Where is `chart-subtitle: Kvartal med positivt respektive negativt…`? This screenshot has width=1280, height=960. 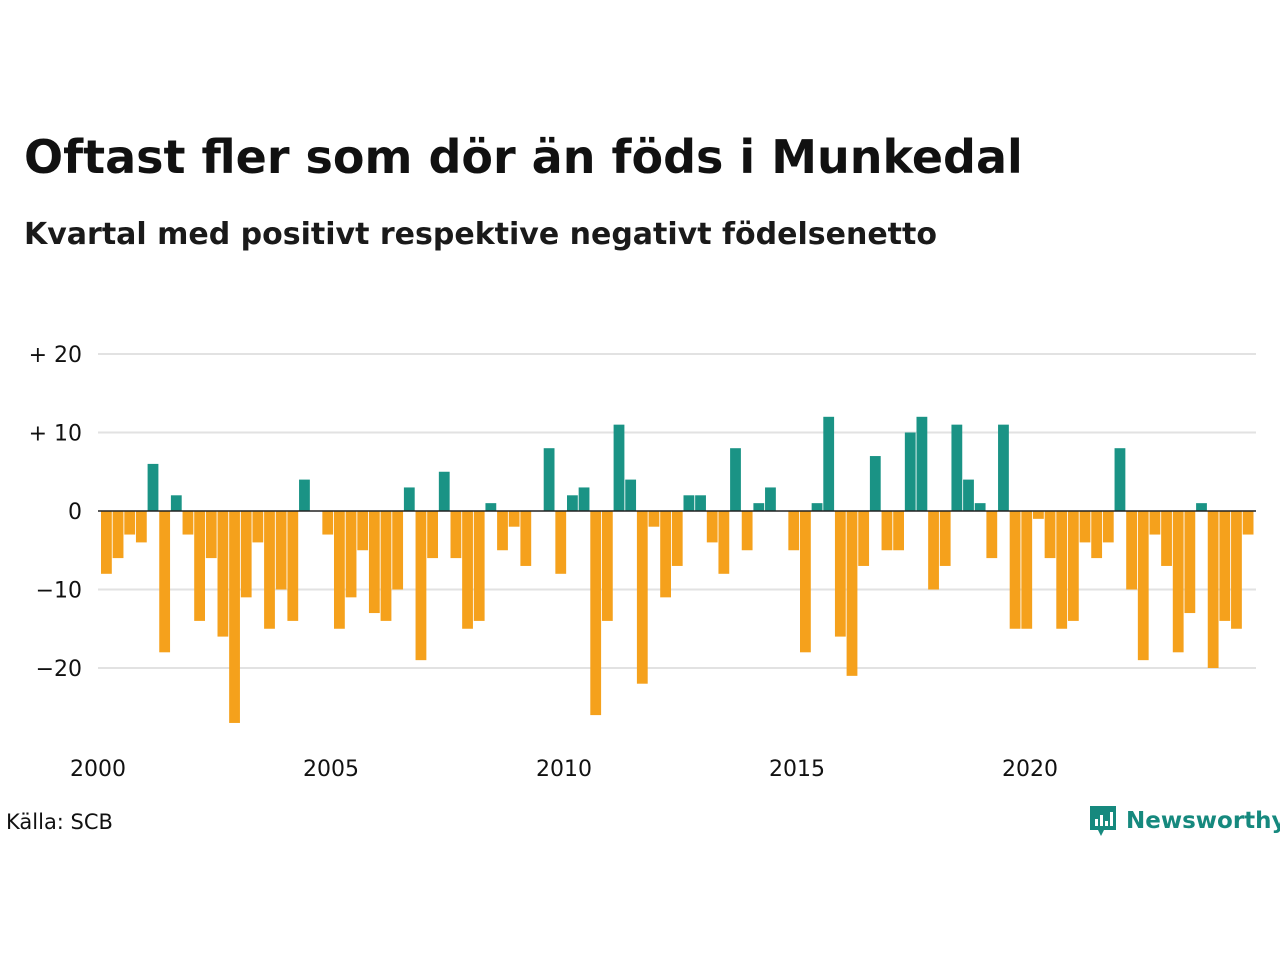
chart-subtitle: Kvartal med positivt respektive negativt… is located at coordinates (480, 234).